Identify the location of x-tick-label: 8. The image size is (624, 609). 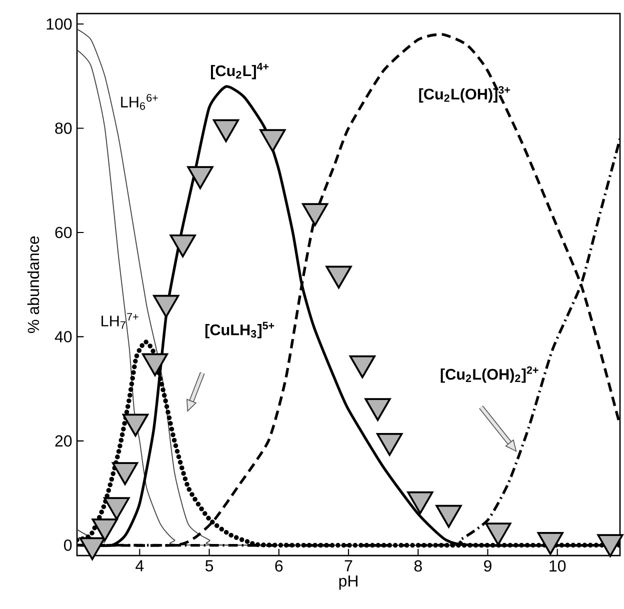
(418, 566).